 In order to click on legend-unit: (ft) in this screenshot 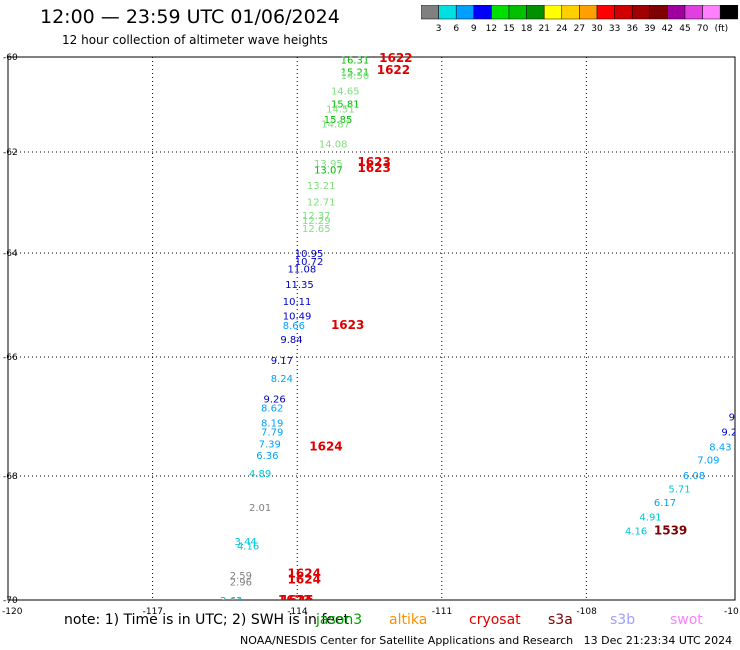, I will do `click(722, 29)`.